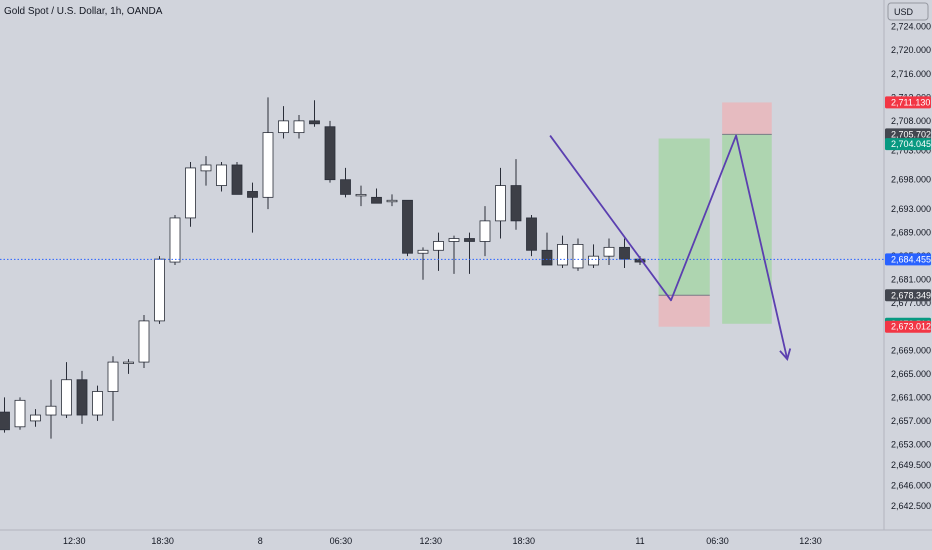 The image size is (932, 550). I want to click on price-axis-tick-label: 2,646.000, so click(911, 486).